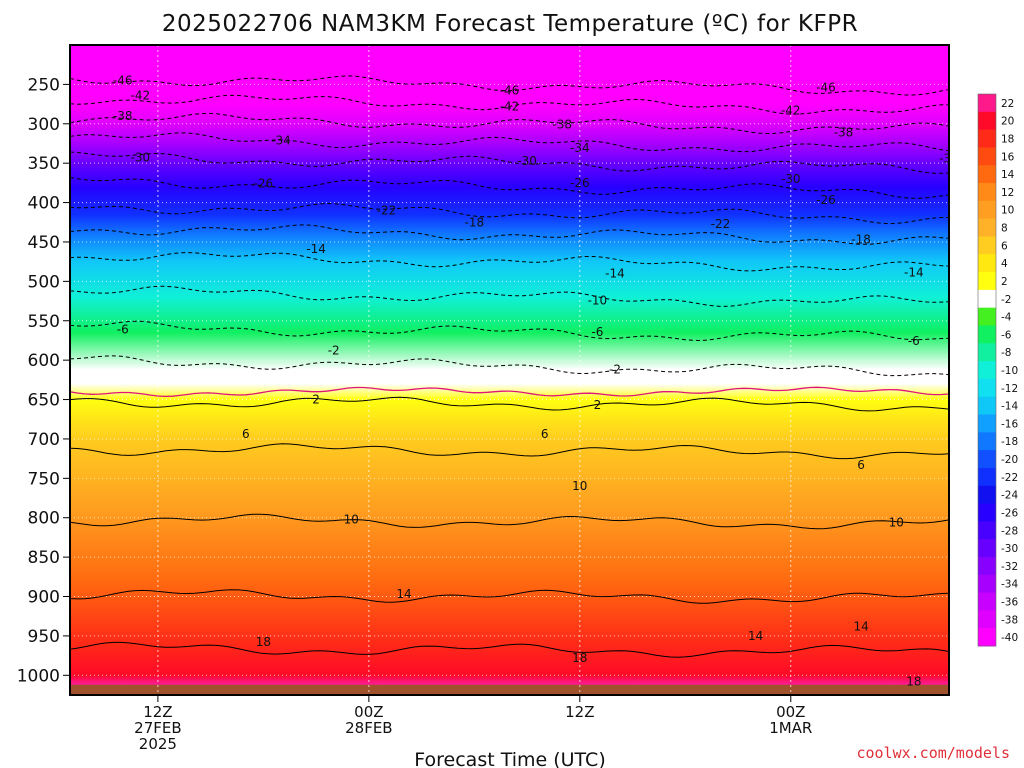  What do you see at coordinates (509, 758) in the screenshot?
I see `x-axis-label: Forecast Time (UTC)` at bounding box center [509, 758].